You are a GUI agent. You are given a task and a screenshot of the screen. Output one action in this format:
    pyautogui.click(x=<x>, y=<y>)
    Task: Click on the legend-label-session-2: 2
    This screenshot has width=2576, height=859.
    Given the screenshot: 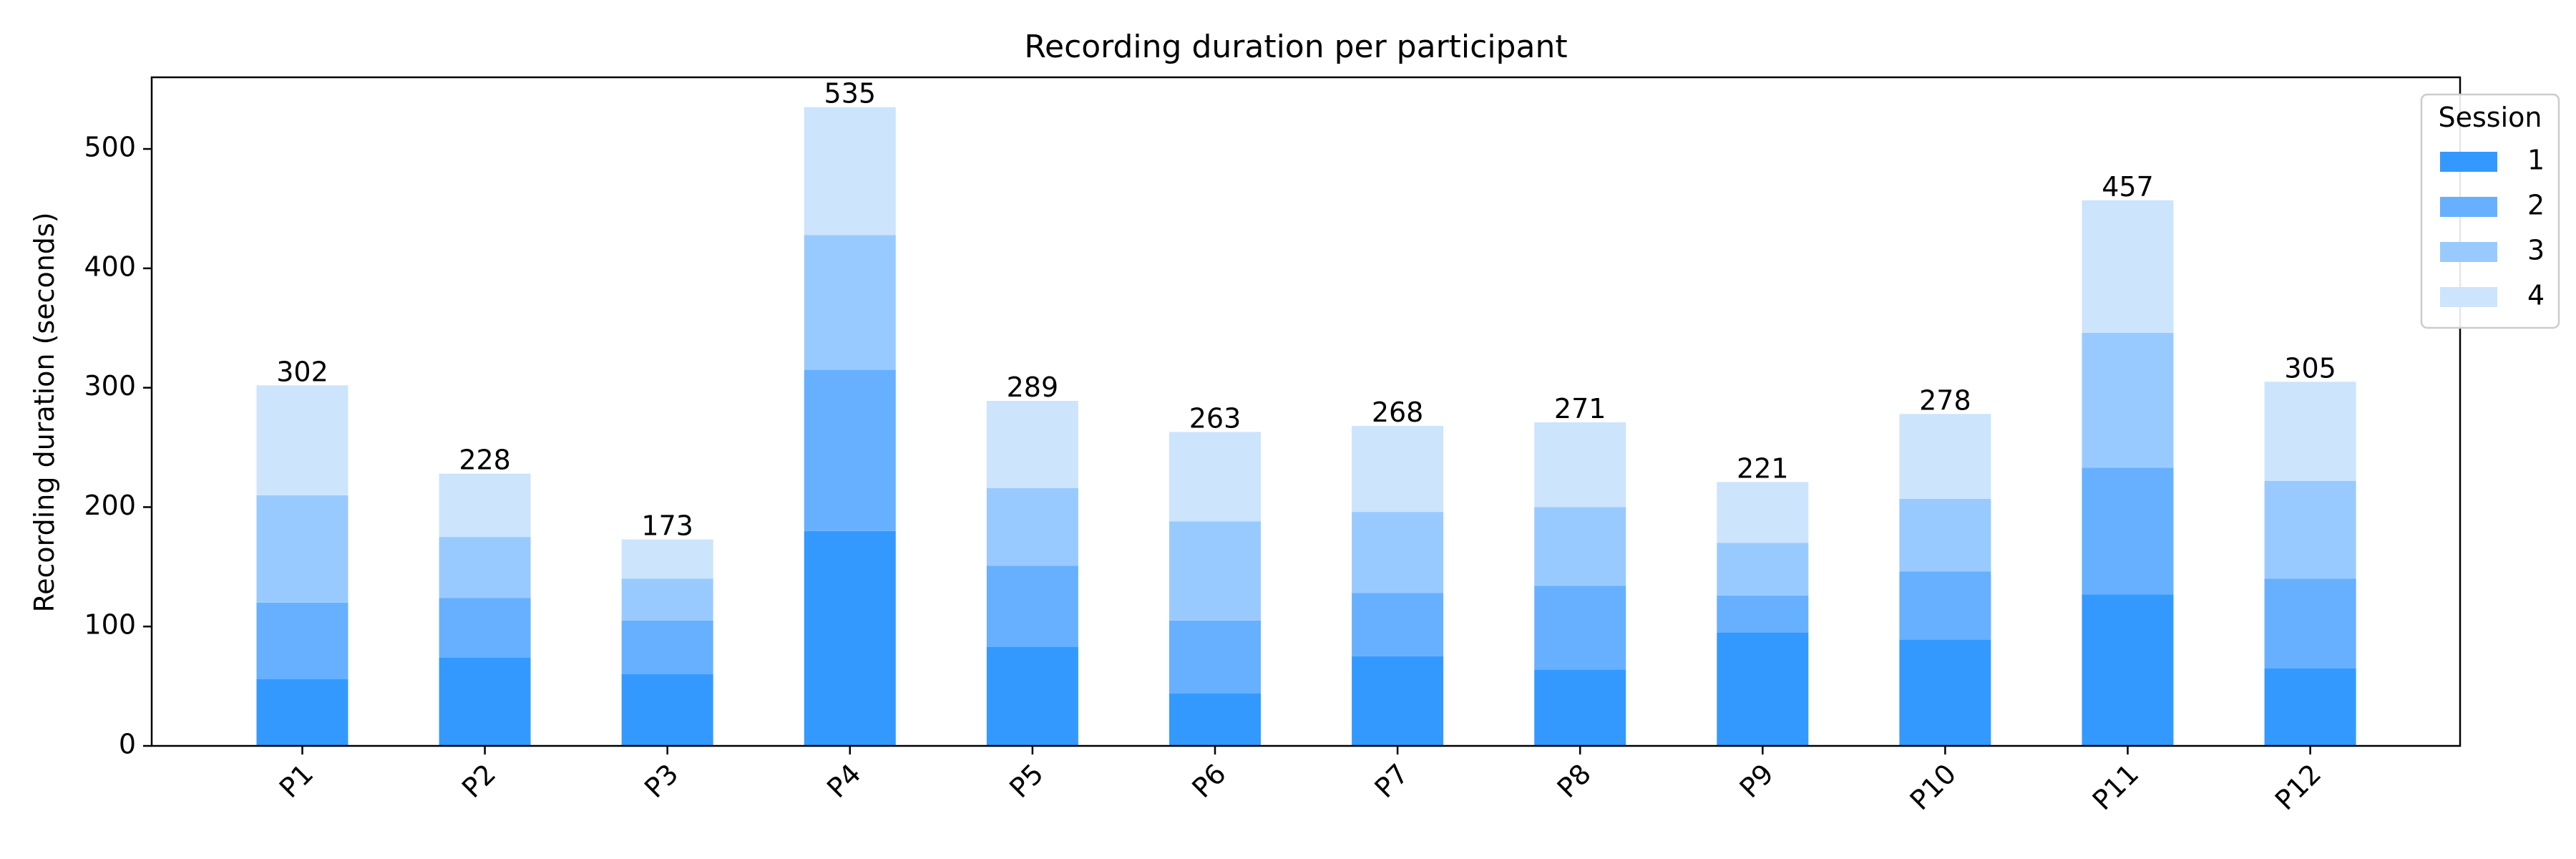 What is the action you would take?
    pyautogui.click(x=2536, y=205)
    